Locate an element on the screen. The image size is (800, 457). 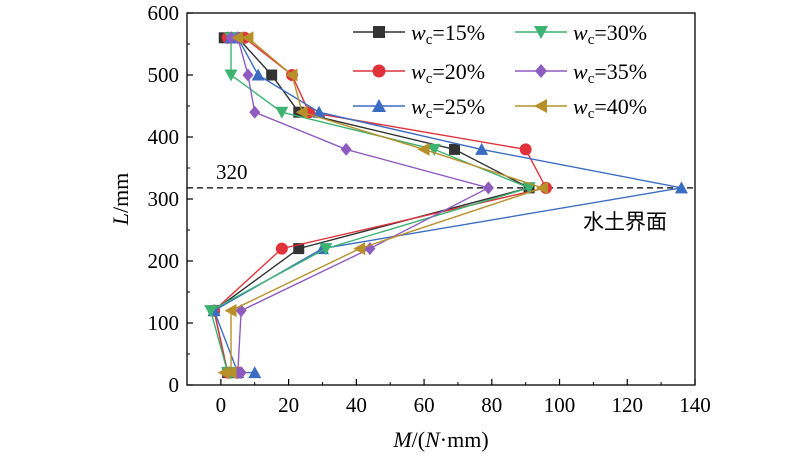
x-tick-label: 100 is located at coordinates (560, 405).